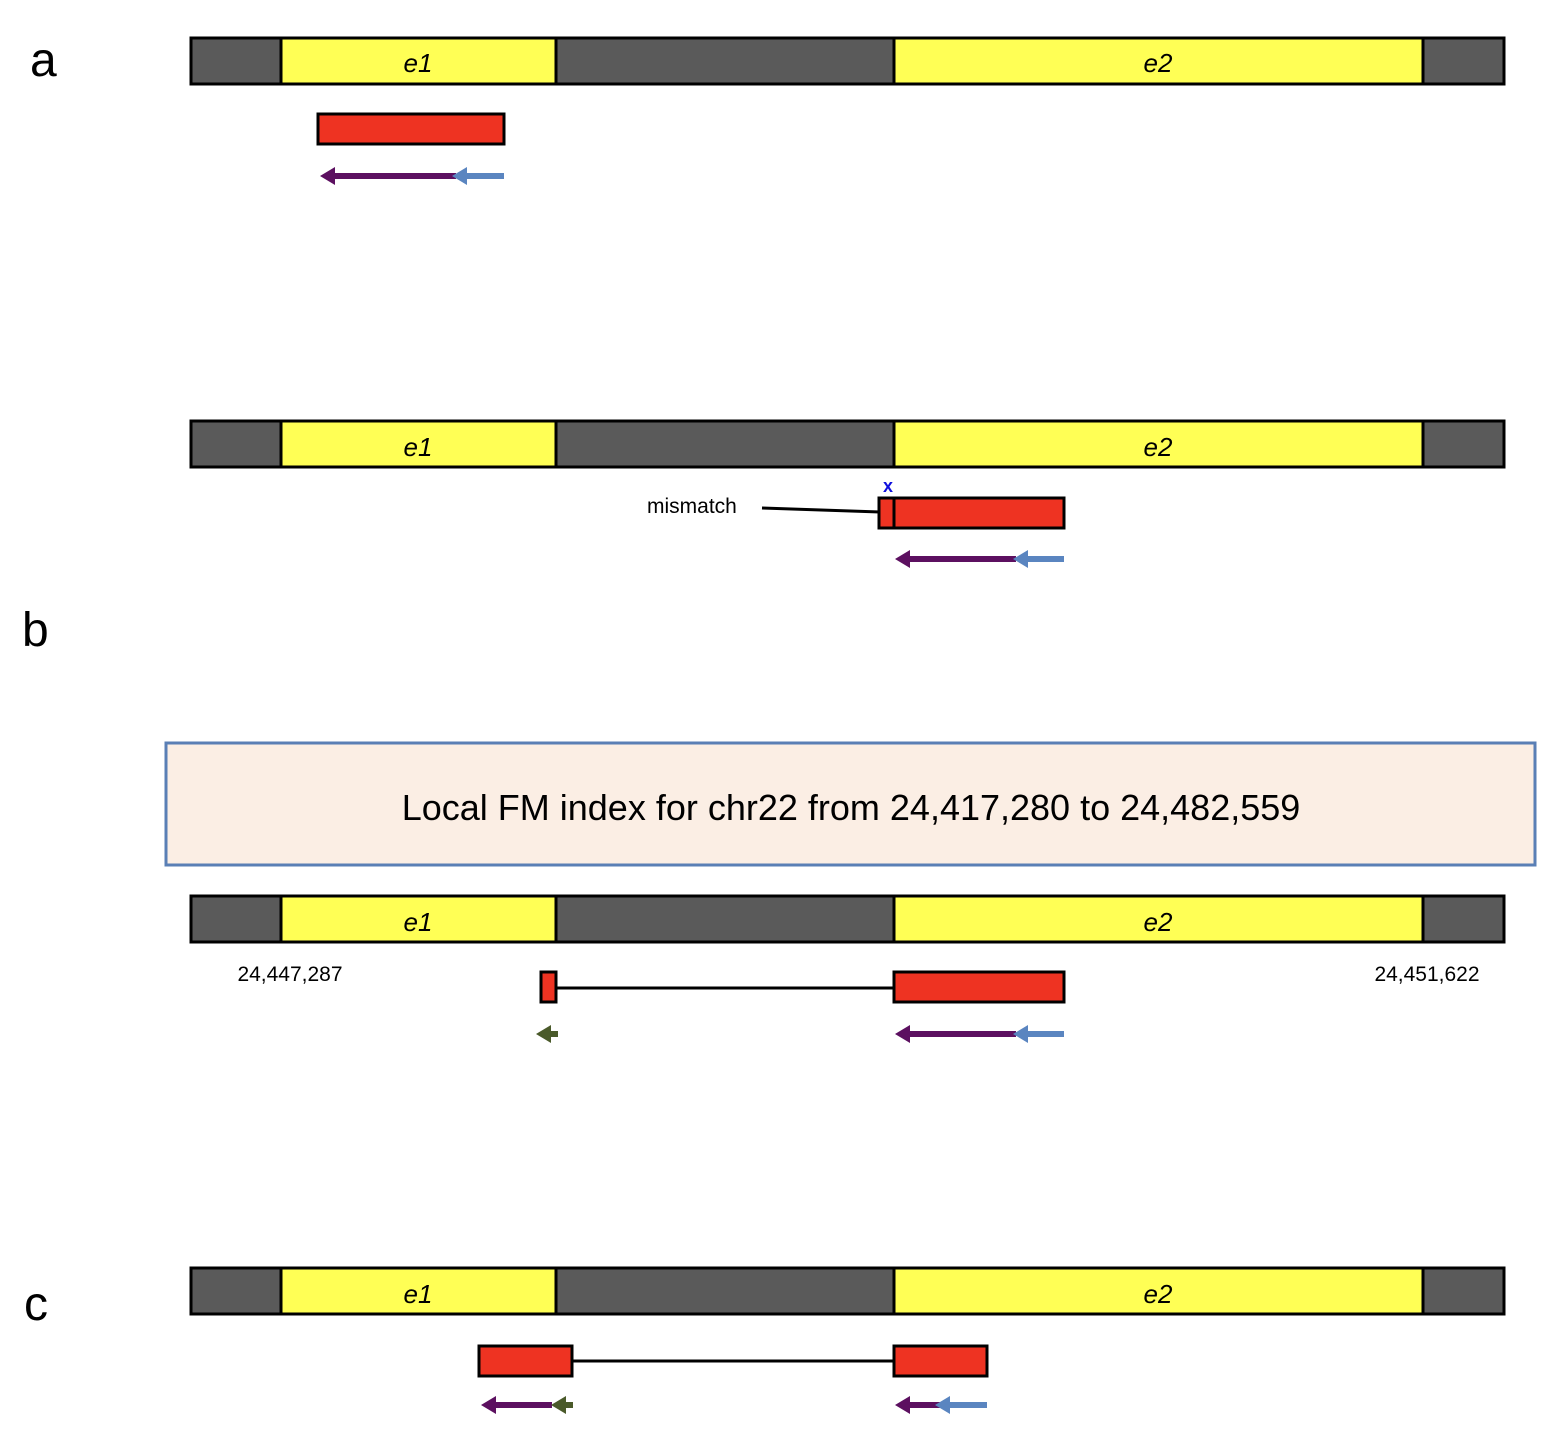 The height and width of the screenshot is (1442, 1564). Describe the element at coordinates (888, 486) in the screenshot. I see `mismatch-mark: x` at that location.